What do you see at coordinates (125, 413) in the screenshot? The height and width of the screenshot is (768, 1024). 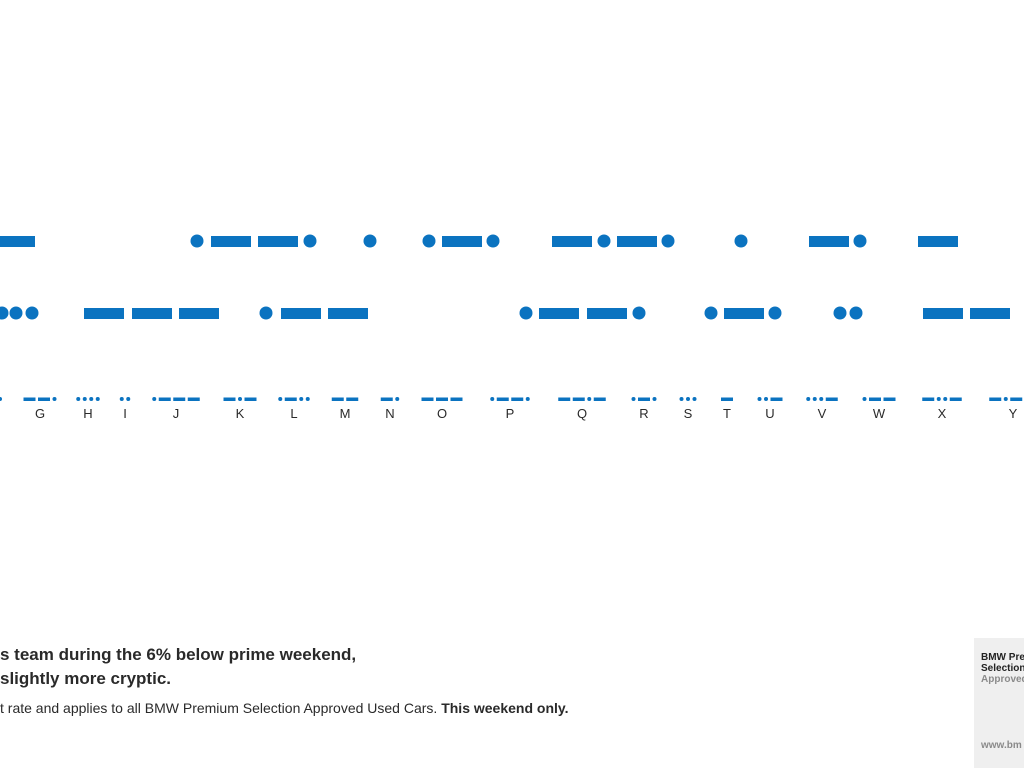 I see `legend-letter-i: I` at bounding box center [125, 413].